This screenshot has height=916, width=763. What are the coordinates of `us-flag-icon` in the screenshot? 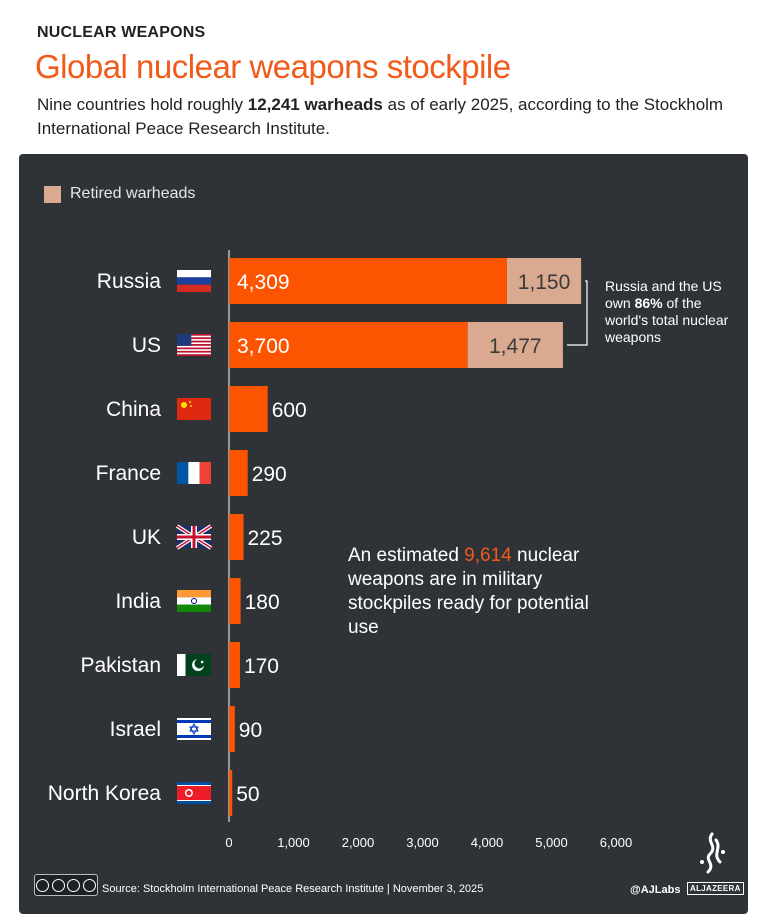 It's located at (194, 345).